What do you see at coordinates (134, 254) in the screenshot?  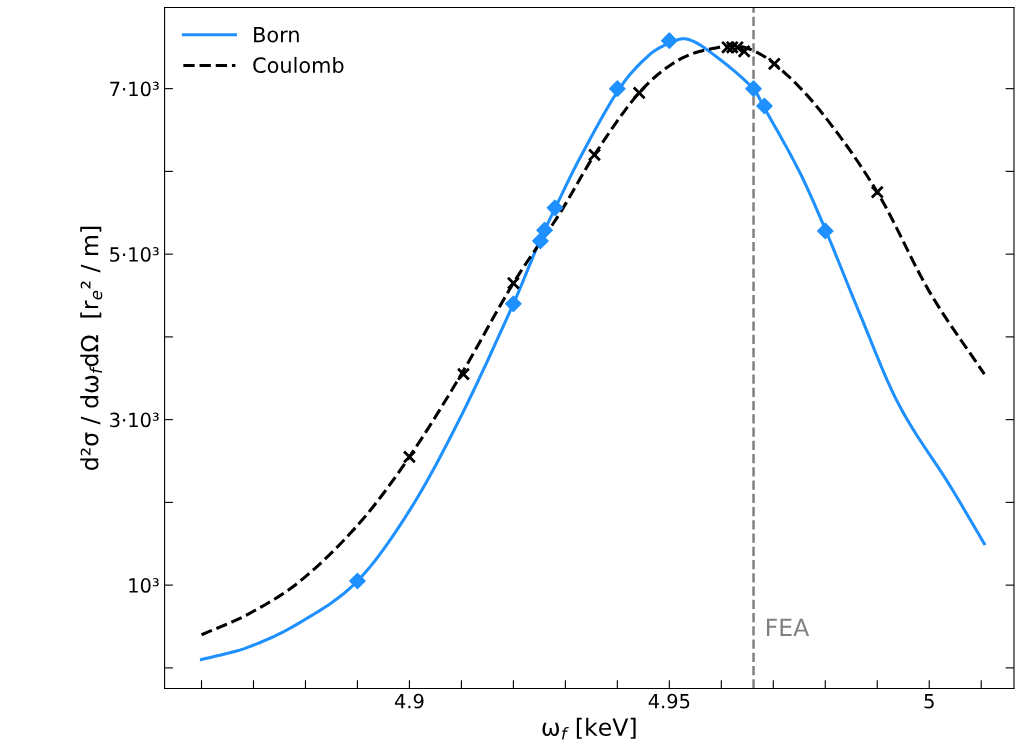 I see `y-tick-label: 5·10³` at bounding box center [134, 254].